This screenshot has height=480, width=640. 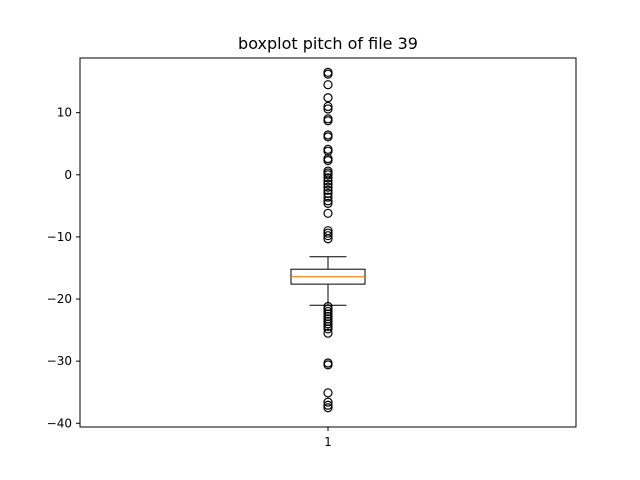 I want to click on boxplot-series, so click(x=328, y=281).